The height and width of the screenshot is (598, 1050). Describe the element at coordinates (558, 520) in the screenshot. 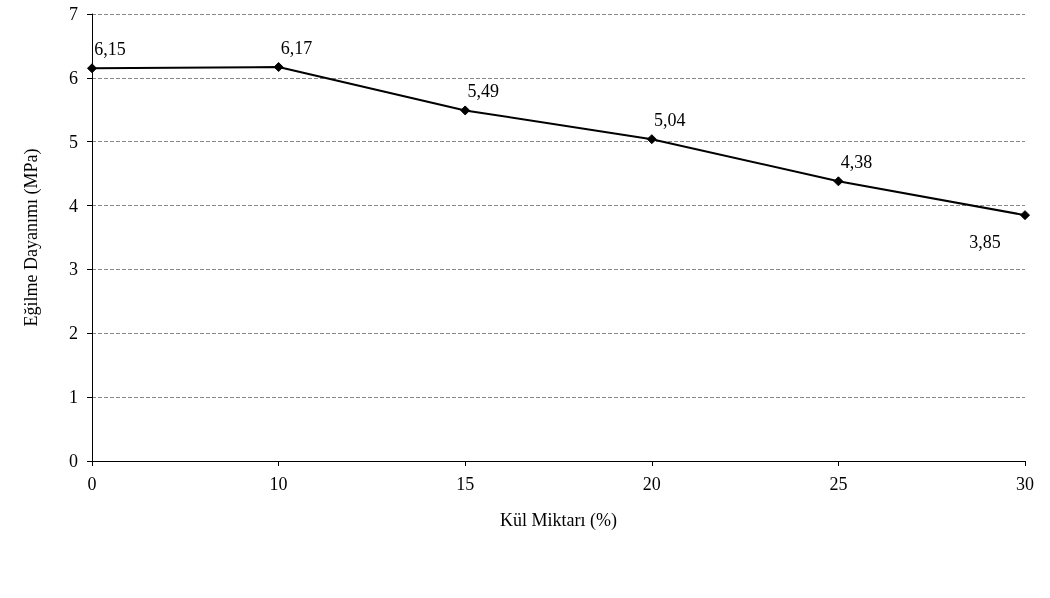

I see `x-axis-title: Kül Miktarı (%)` at that location.